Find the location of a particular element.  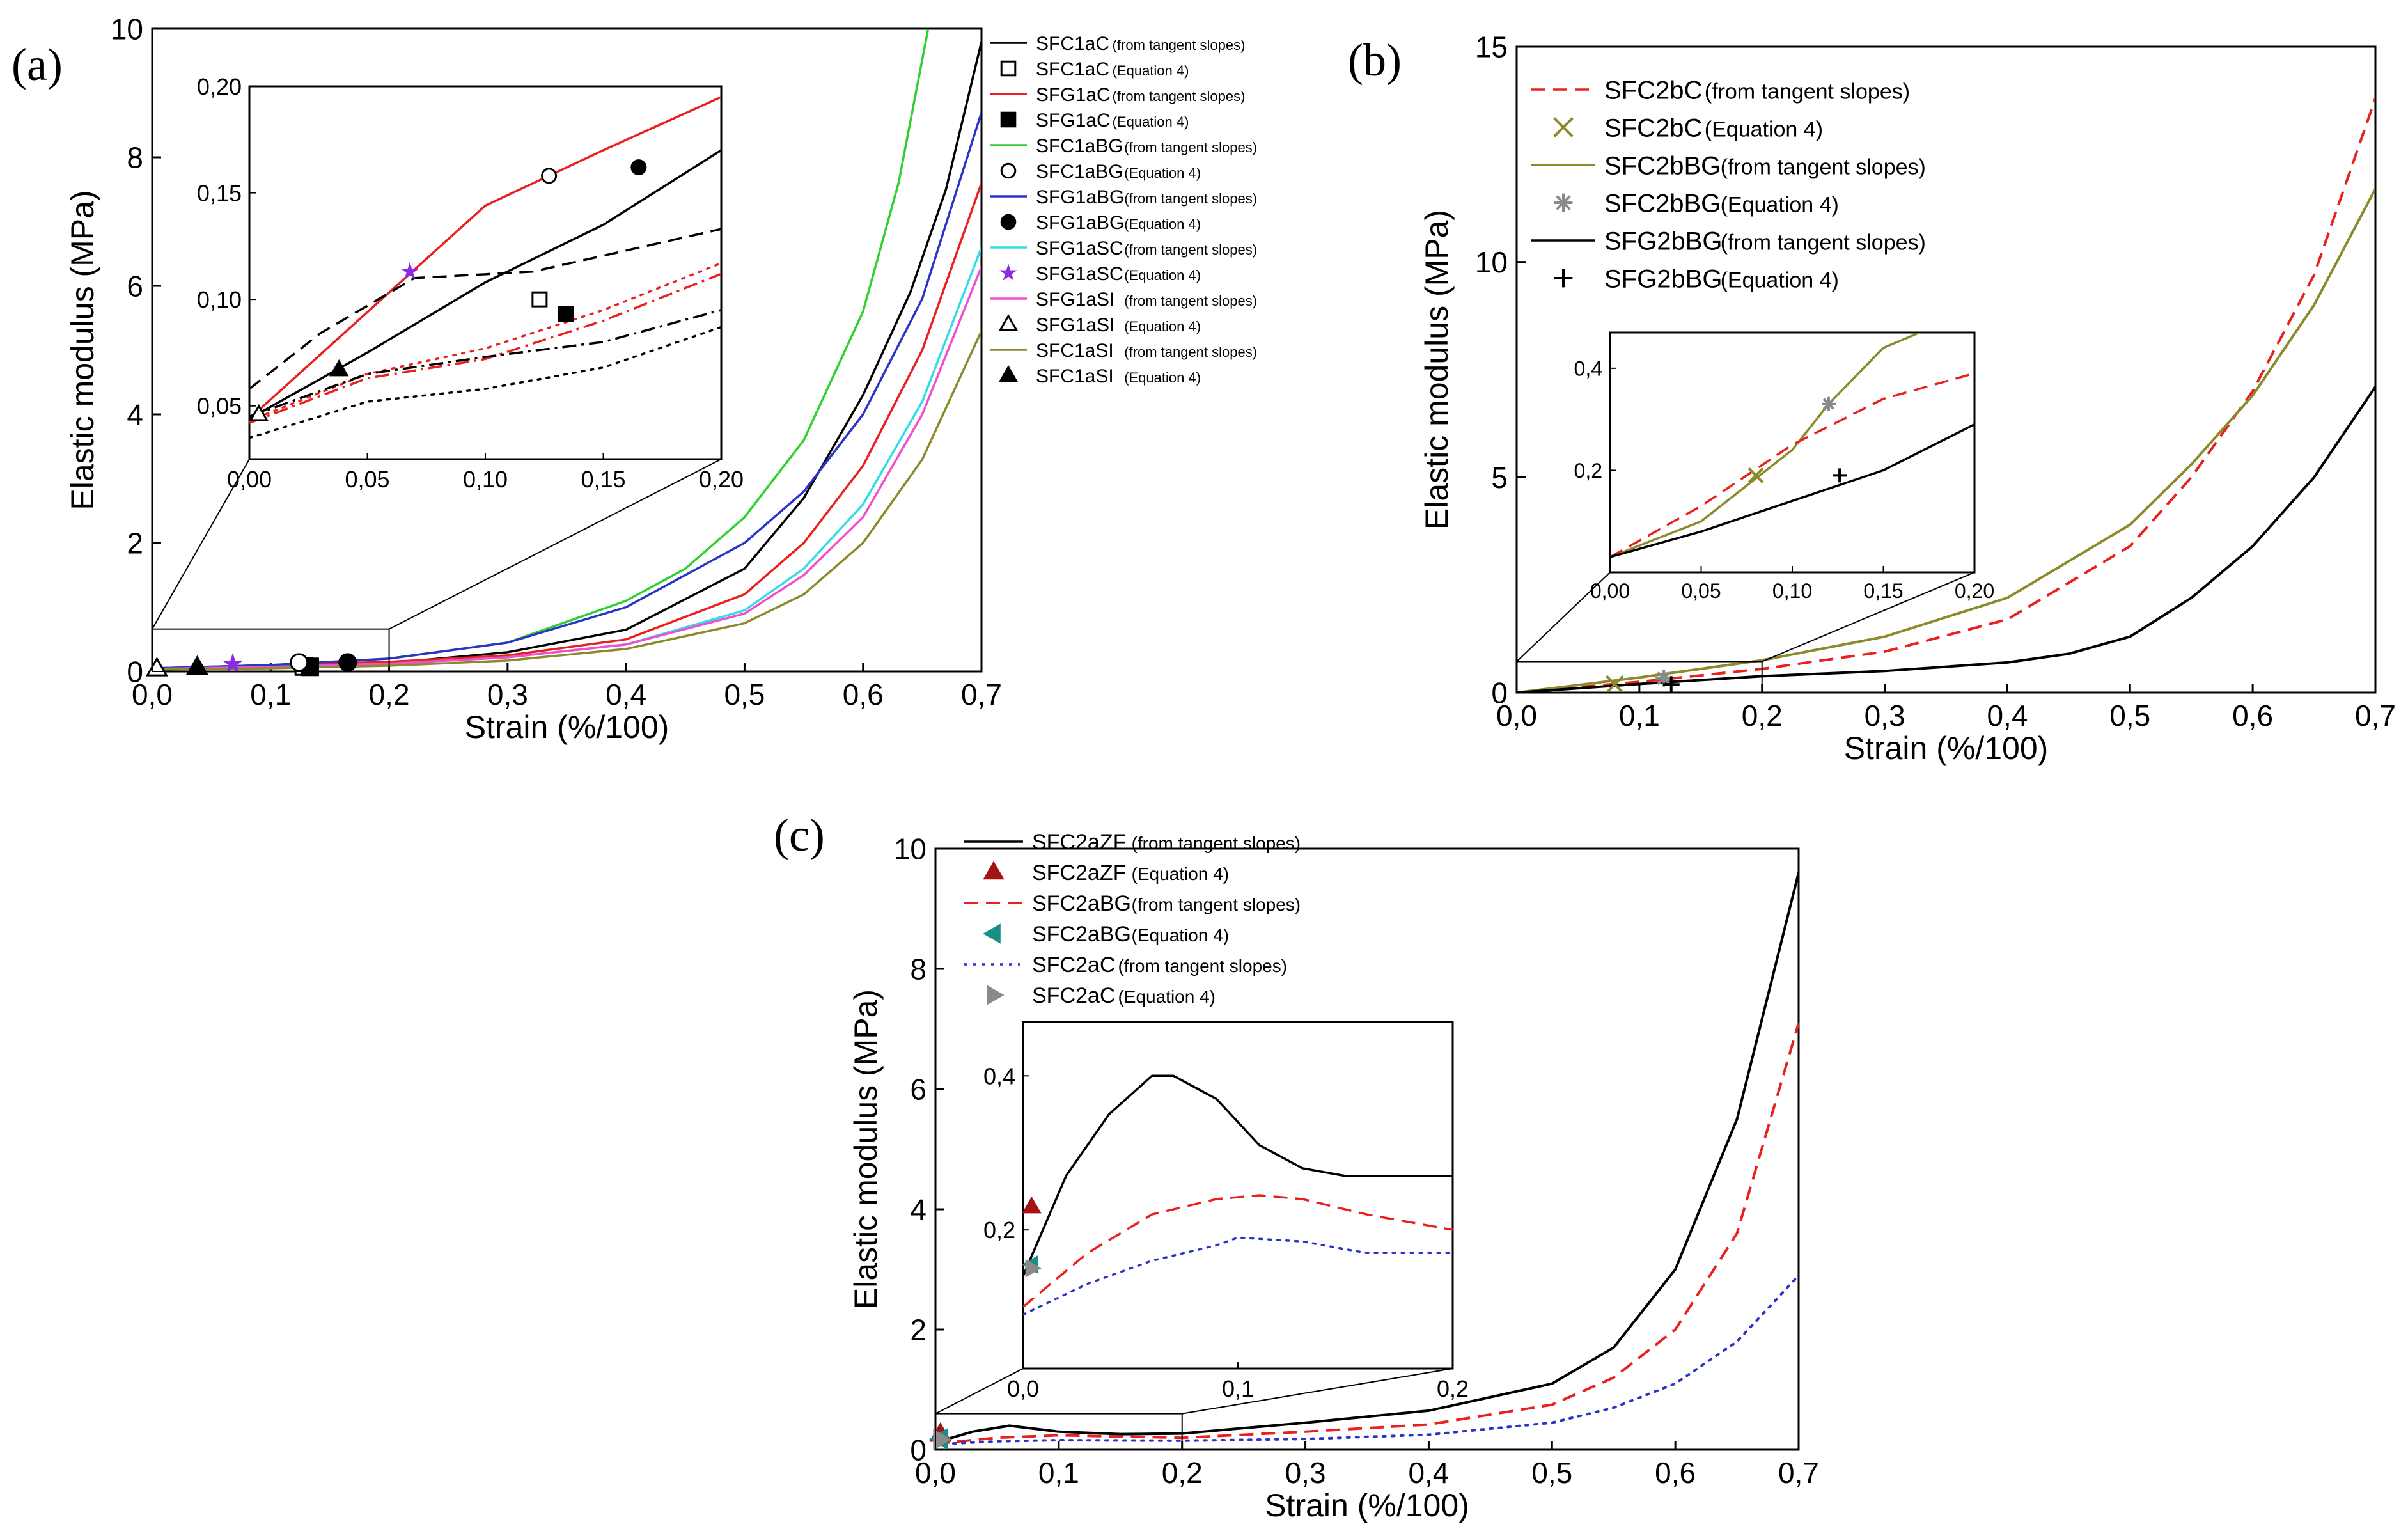

y-tick-label: 4 is located at coordinates (135, 415).